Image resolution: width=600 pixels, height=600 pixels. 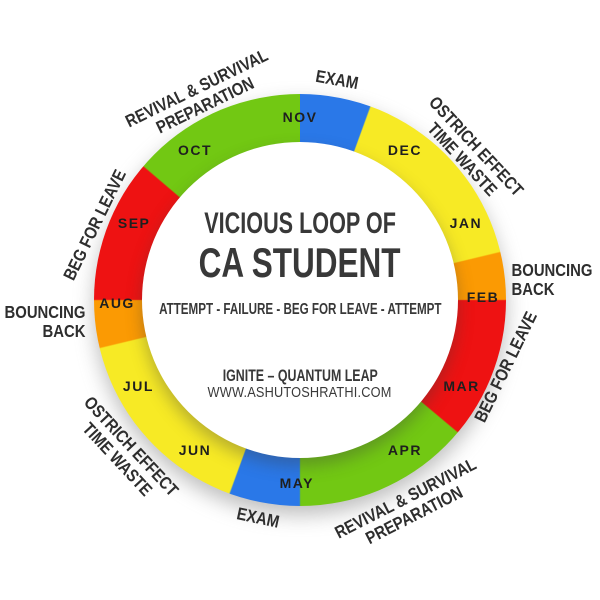 I want to click on outer-label-bouncing-back-right: BOUNCING BACK, so click(x=552, y=280).